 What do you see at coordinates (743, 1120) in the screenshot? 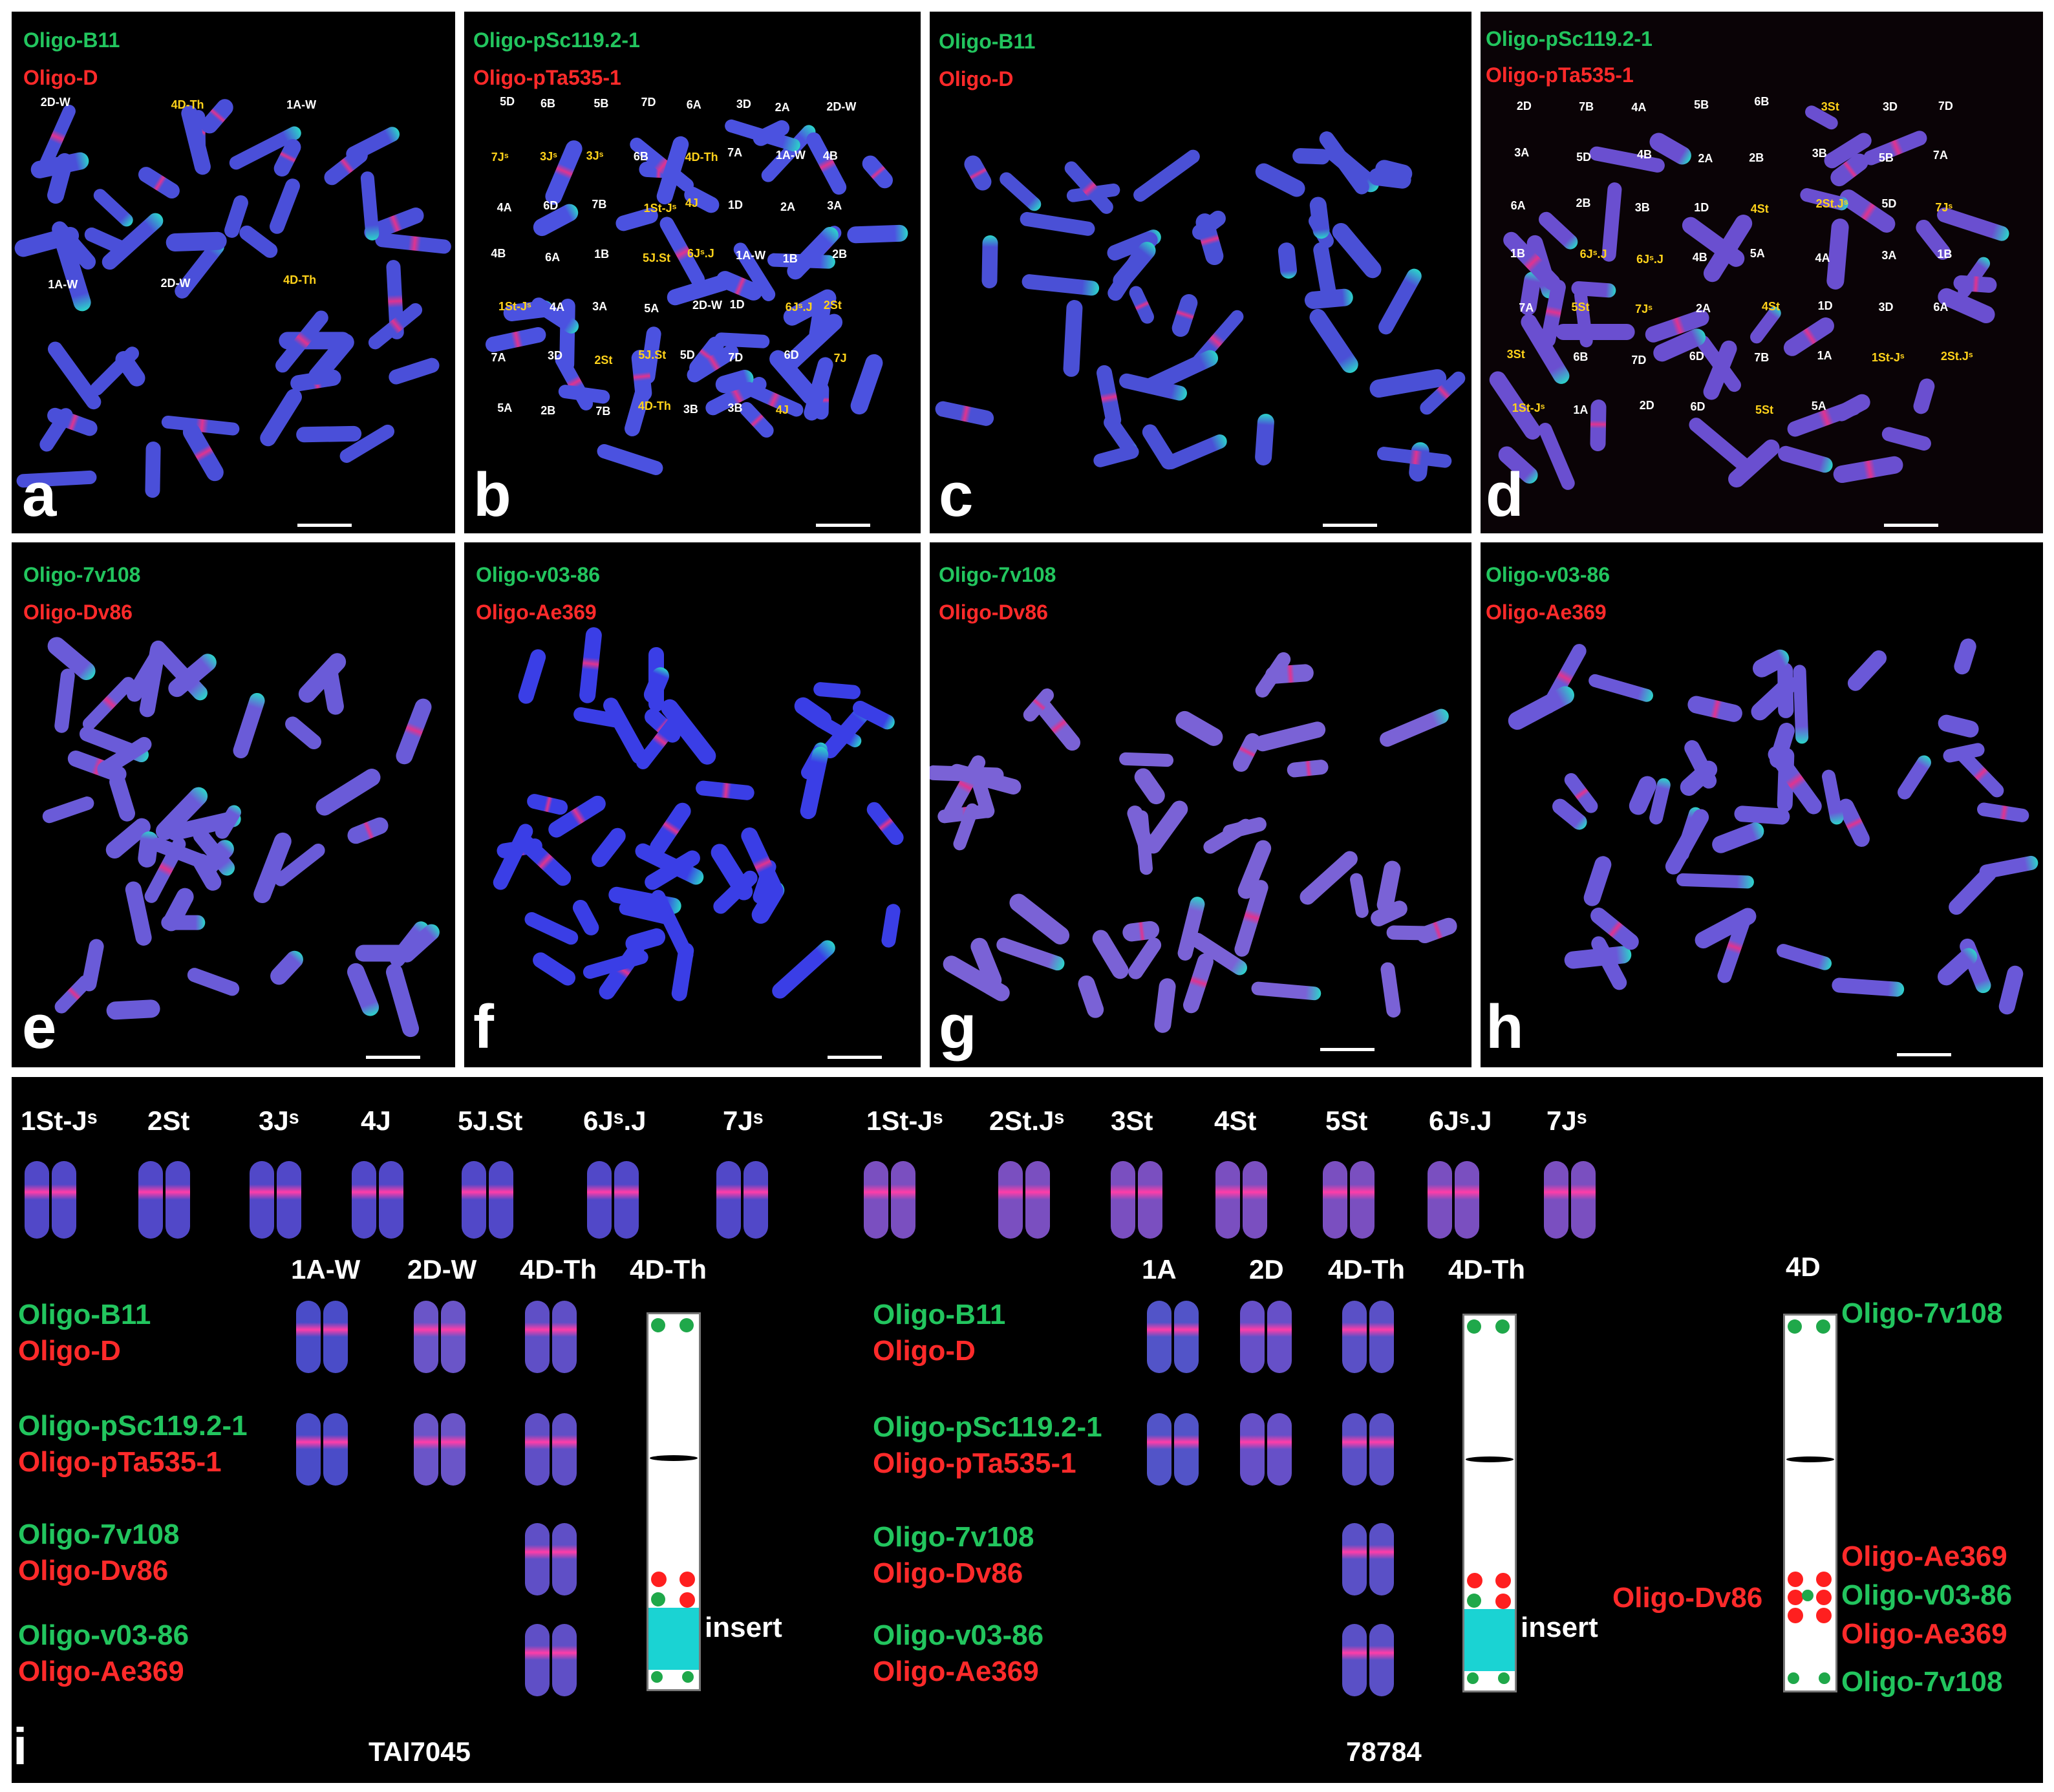
I see `header-left-7: 7Jˢ` at bounding box center [743, 1120].